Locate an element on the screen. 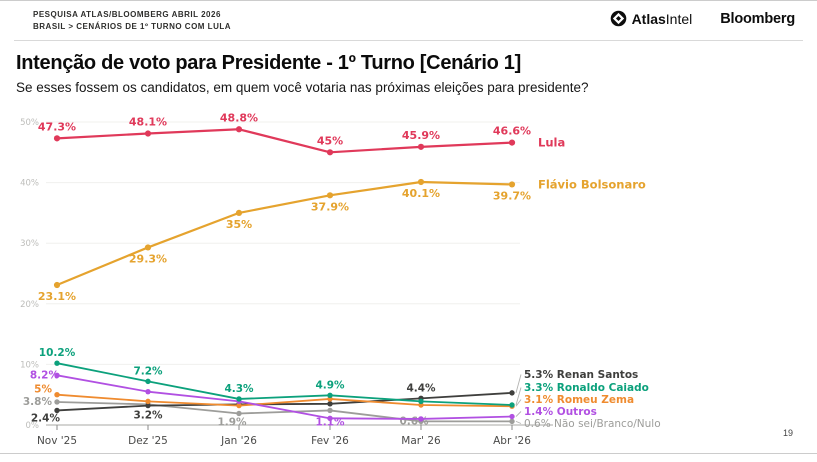 The width and height of the screenshot is (817, 462). svg-text: 35% is located at coordinates (239, 224).